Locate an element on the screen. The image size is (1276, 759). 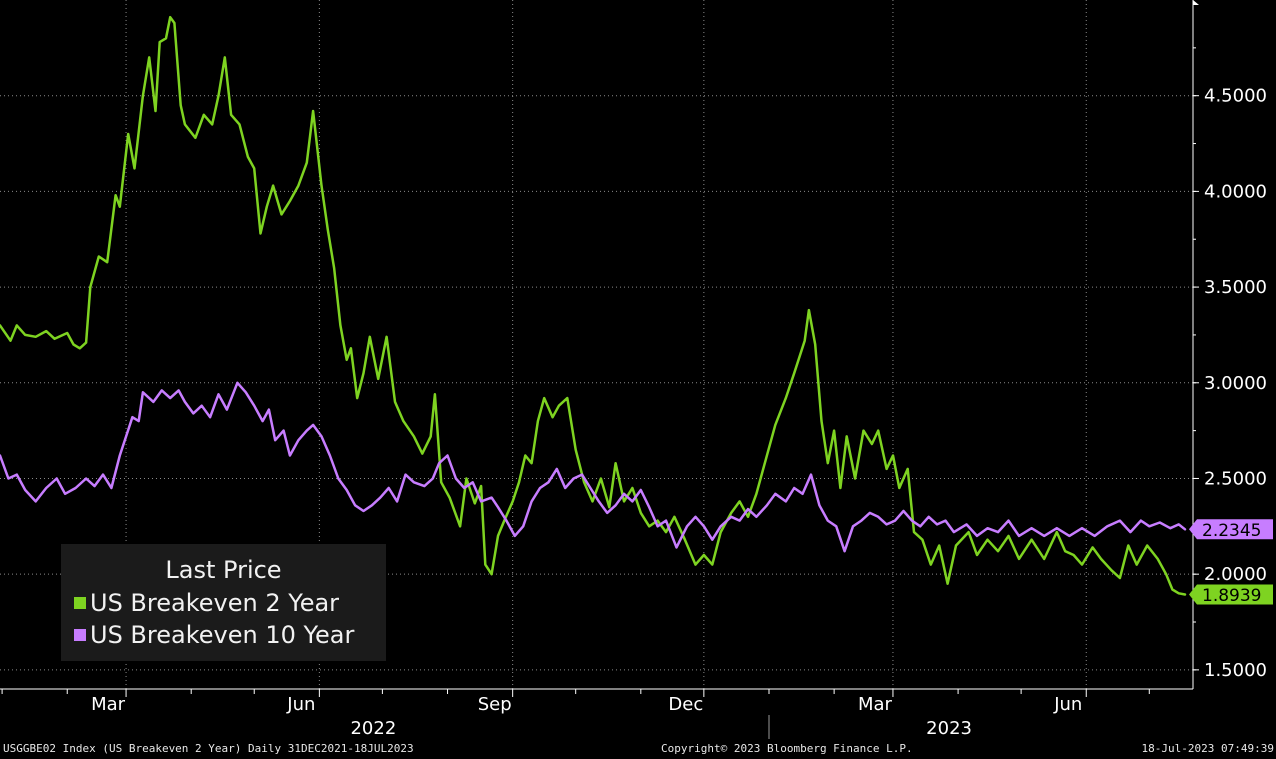
last-price-value-10y: 2.2345 is located at coordinates (1231, 531).